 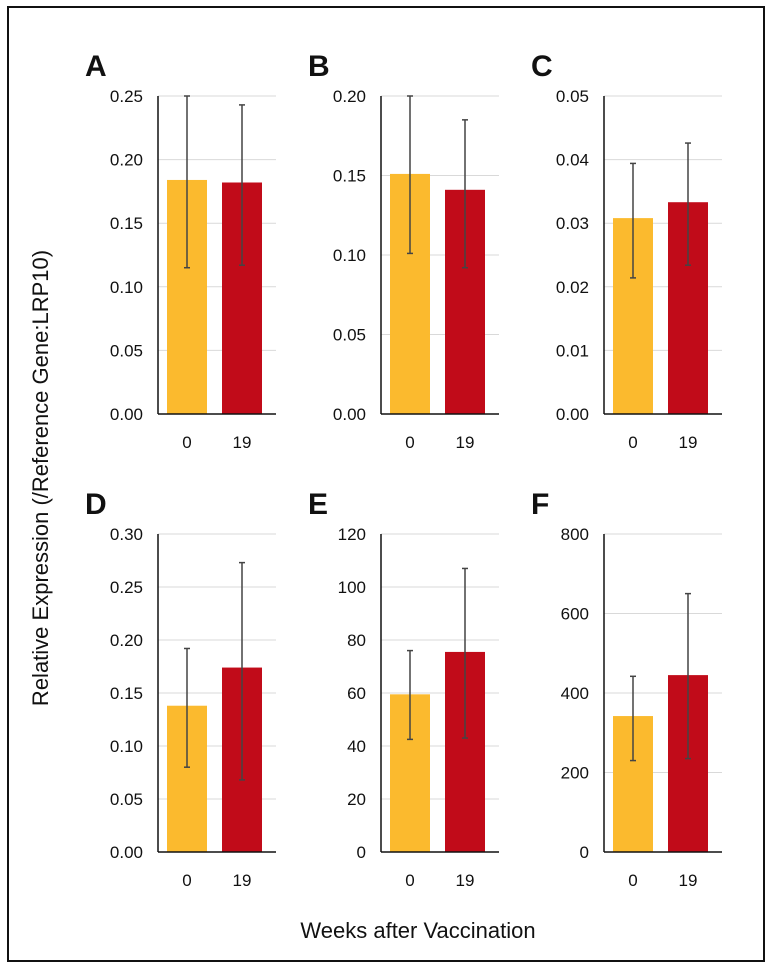 I want to click on y-tick-label-a-4: 0.20, so click(x=126, y=160).